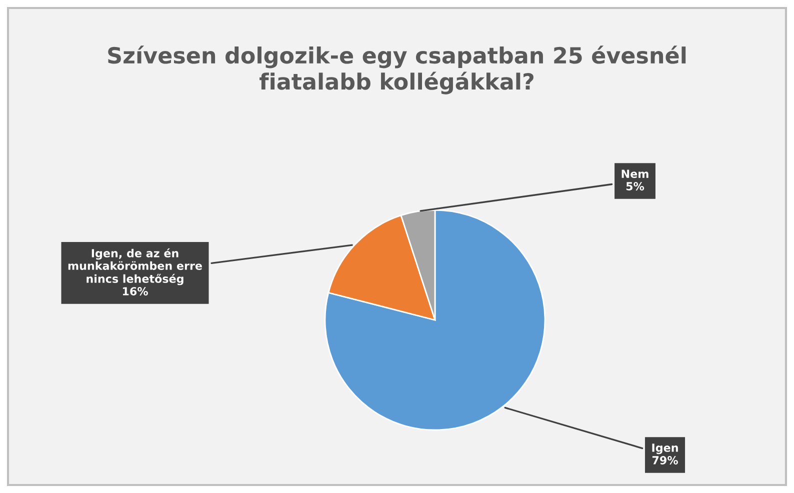 The width and height of the screenshot is (794, 493). Describe the element at coordinates (135, 267) in the screenshot. I see `slice-label: Igen, de az én munkakörömben erre nincs lehetőség` at that location.